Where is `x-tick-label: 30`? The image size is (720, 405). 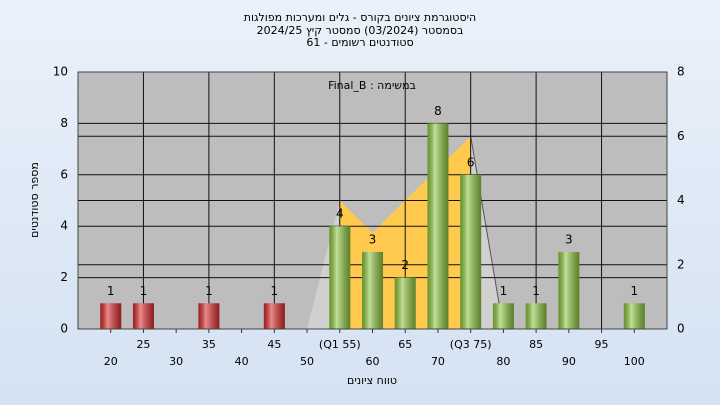 x-tick-label: 30 is located at coordinates (176, 361).